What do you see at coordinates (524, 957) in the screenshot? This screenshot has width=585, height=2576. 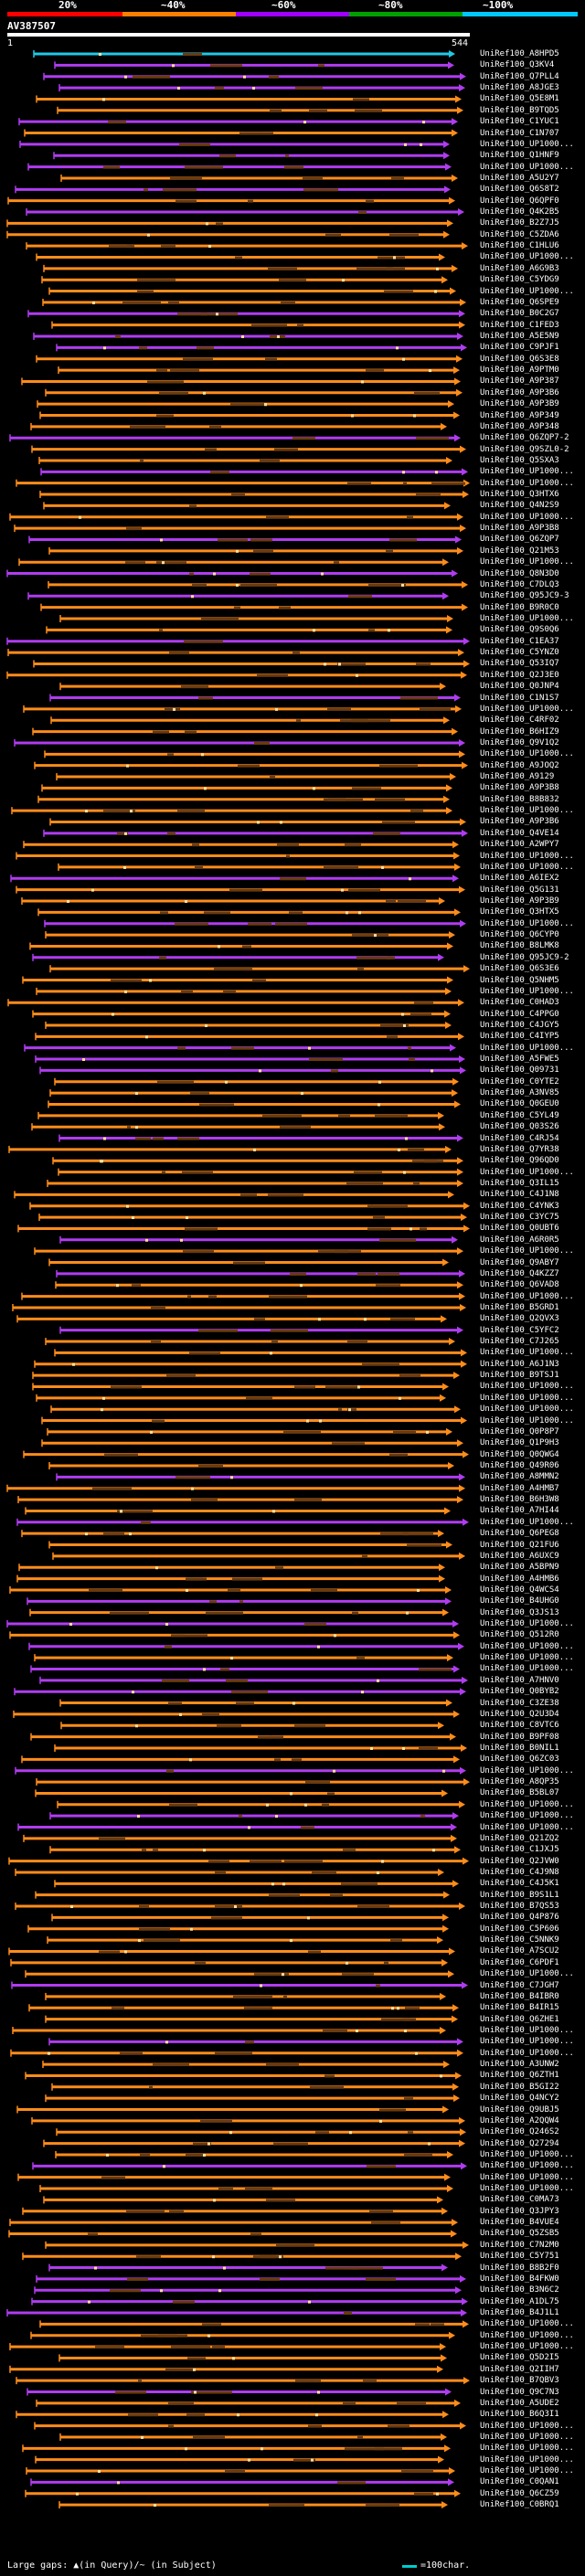 I see `hit-label: UniRef100_Q95JC9-2` at bounding box center [524, 957].